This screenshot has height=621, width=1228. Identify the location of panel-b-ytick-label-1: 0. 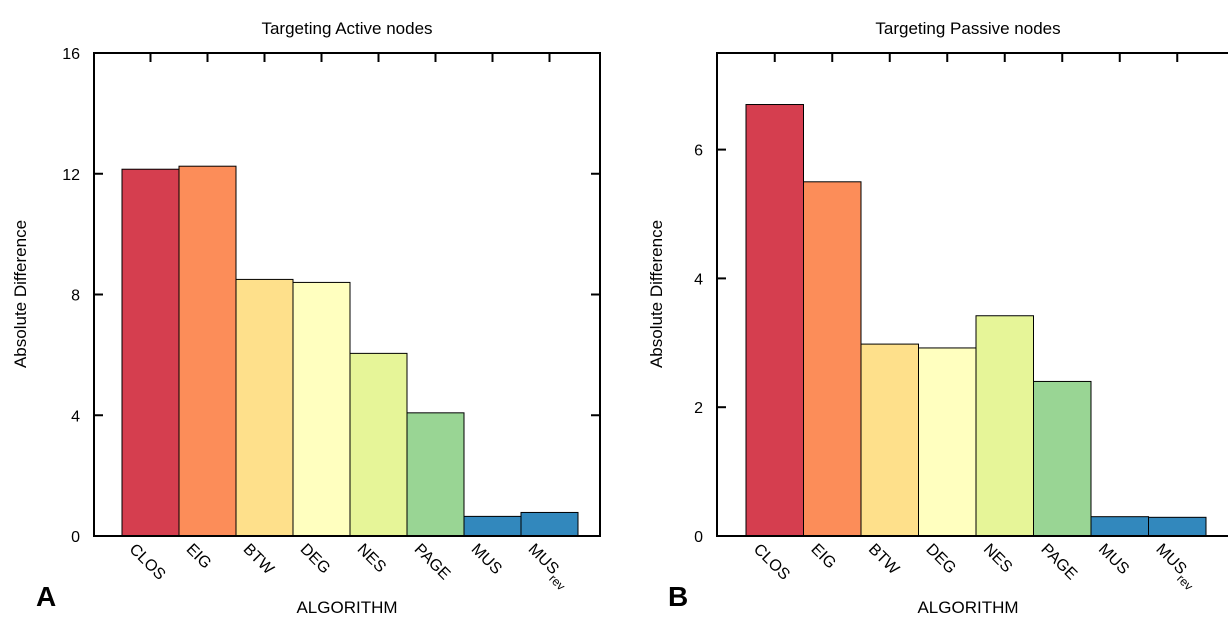
(698, 537).